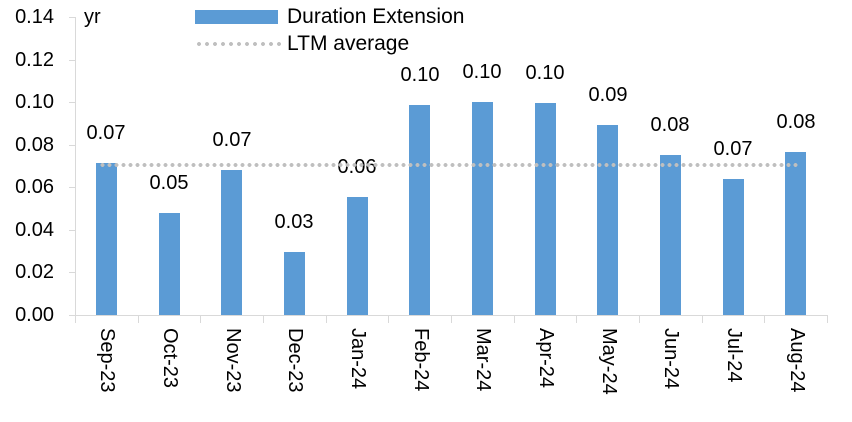 This screenshot has width=852, height=422. What do you see at coordinates (546, 358) in the screenshot?
I see `x-axis-category-label: Apr-24` at bounding box center [546, 358].